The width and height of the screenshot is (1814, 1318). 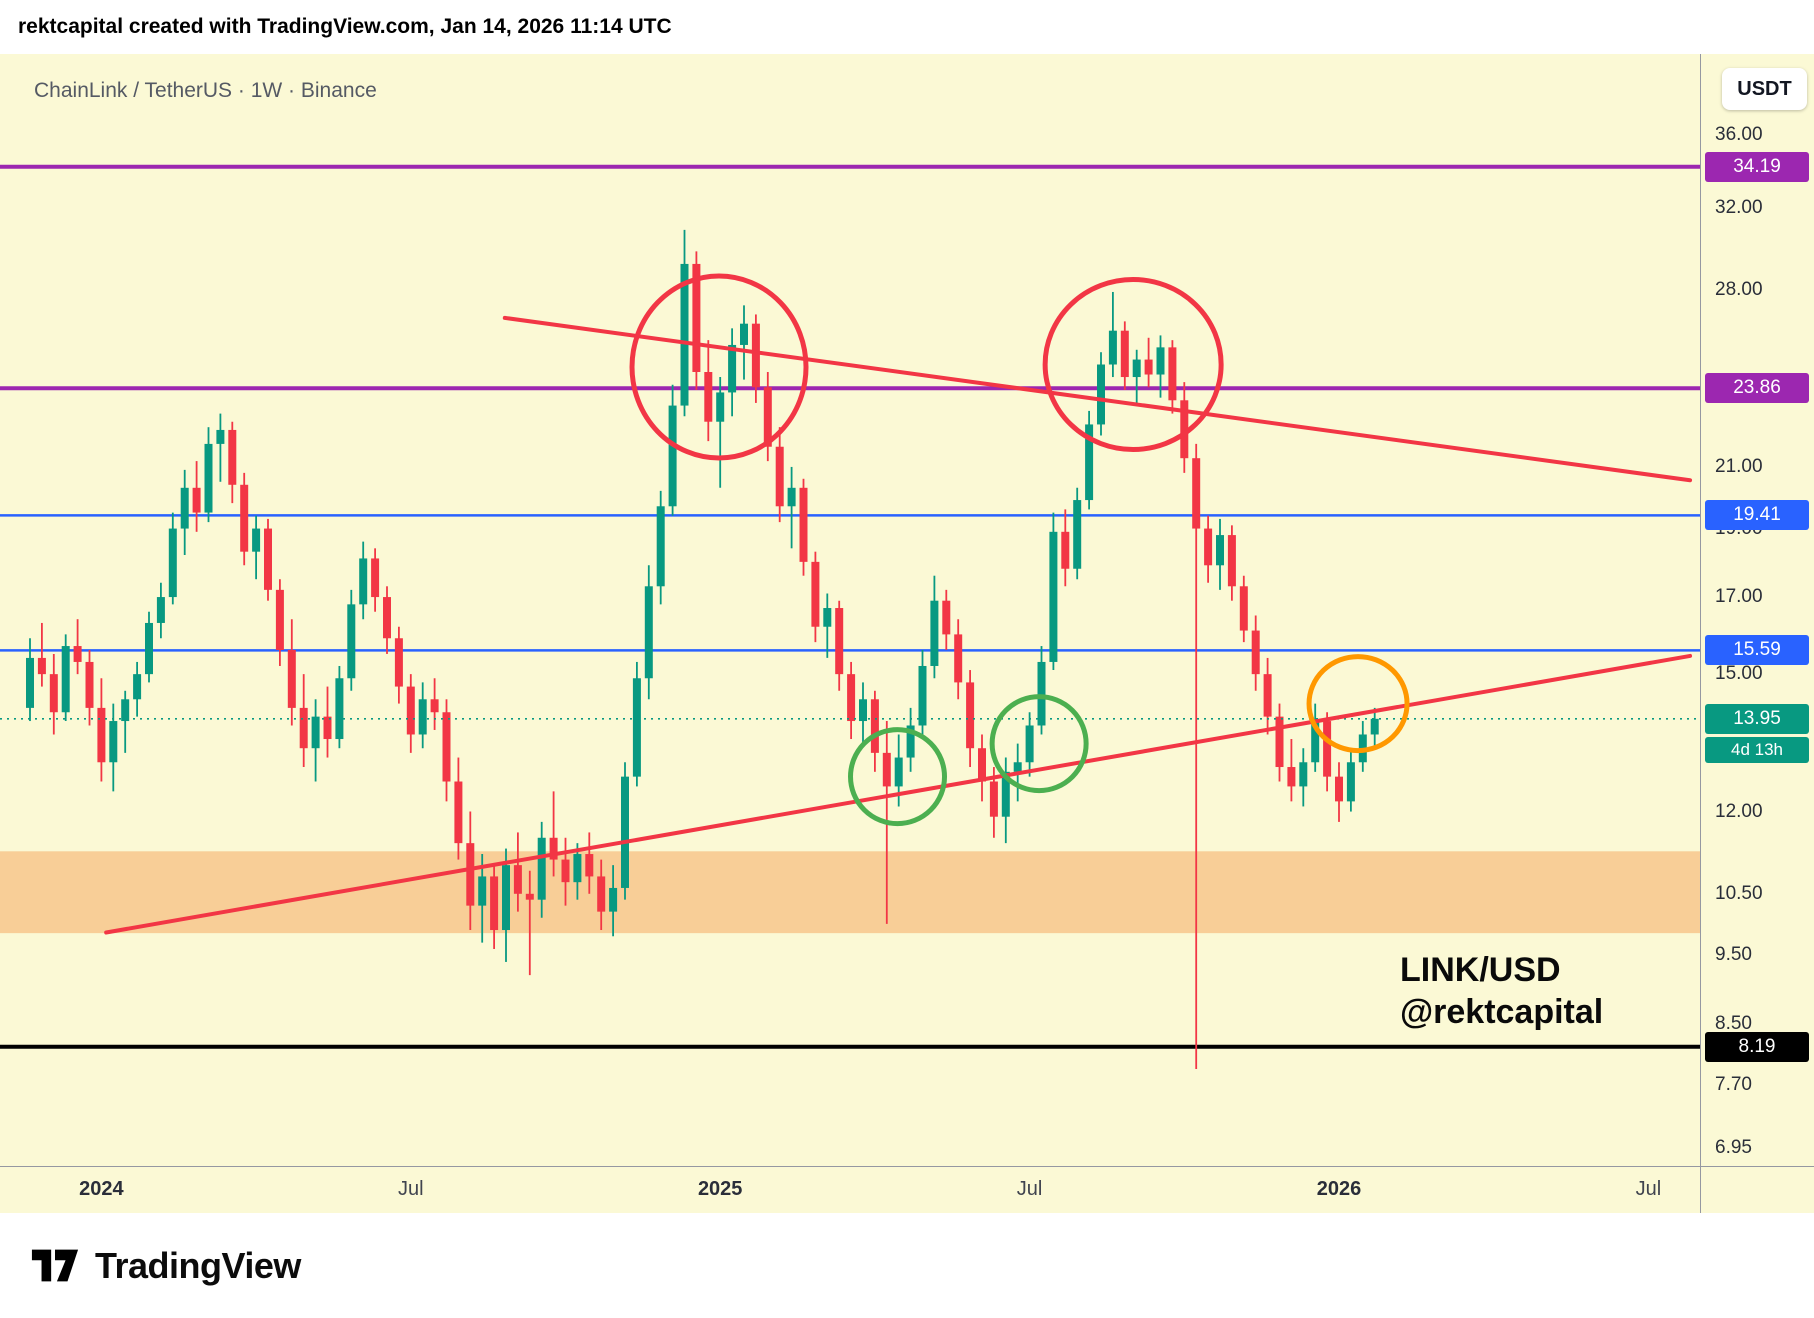 I want to click on price-tick-32.00: 32.00, so click(x=1739, y=207).